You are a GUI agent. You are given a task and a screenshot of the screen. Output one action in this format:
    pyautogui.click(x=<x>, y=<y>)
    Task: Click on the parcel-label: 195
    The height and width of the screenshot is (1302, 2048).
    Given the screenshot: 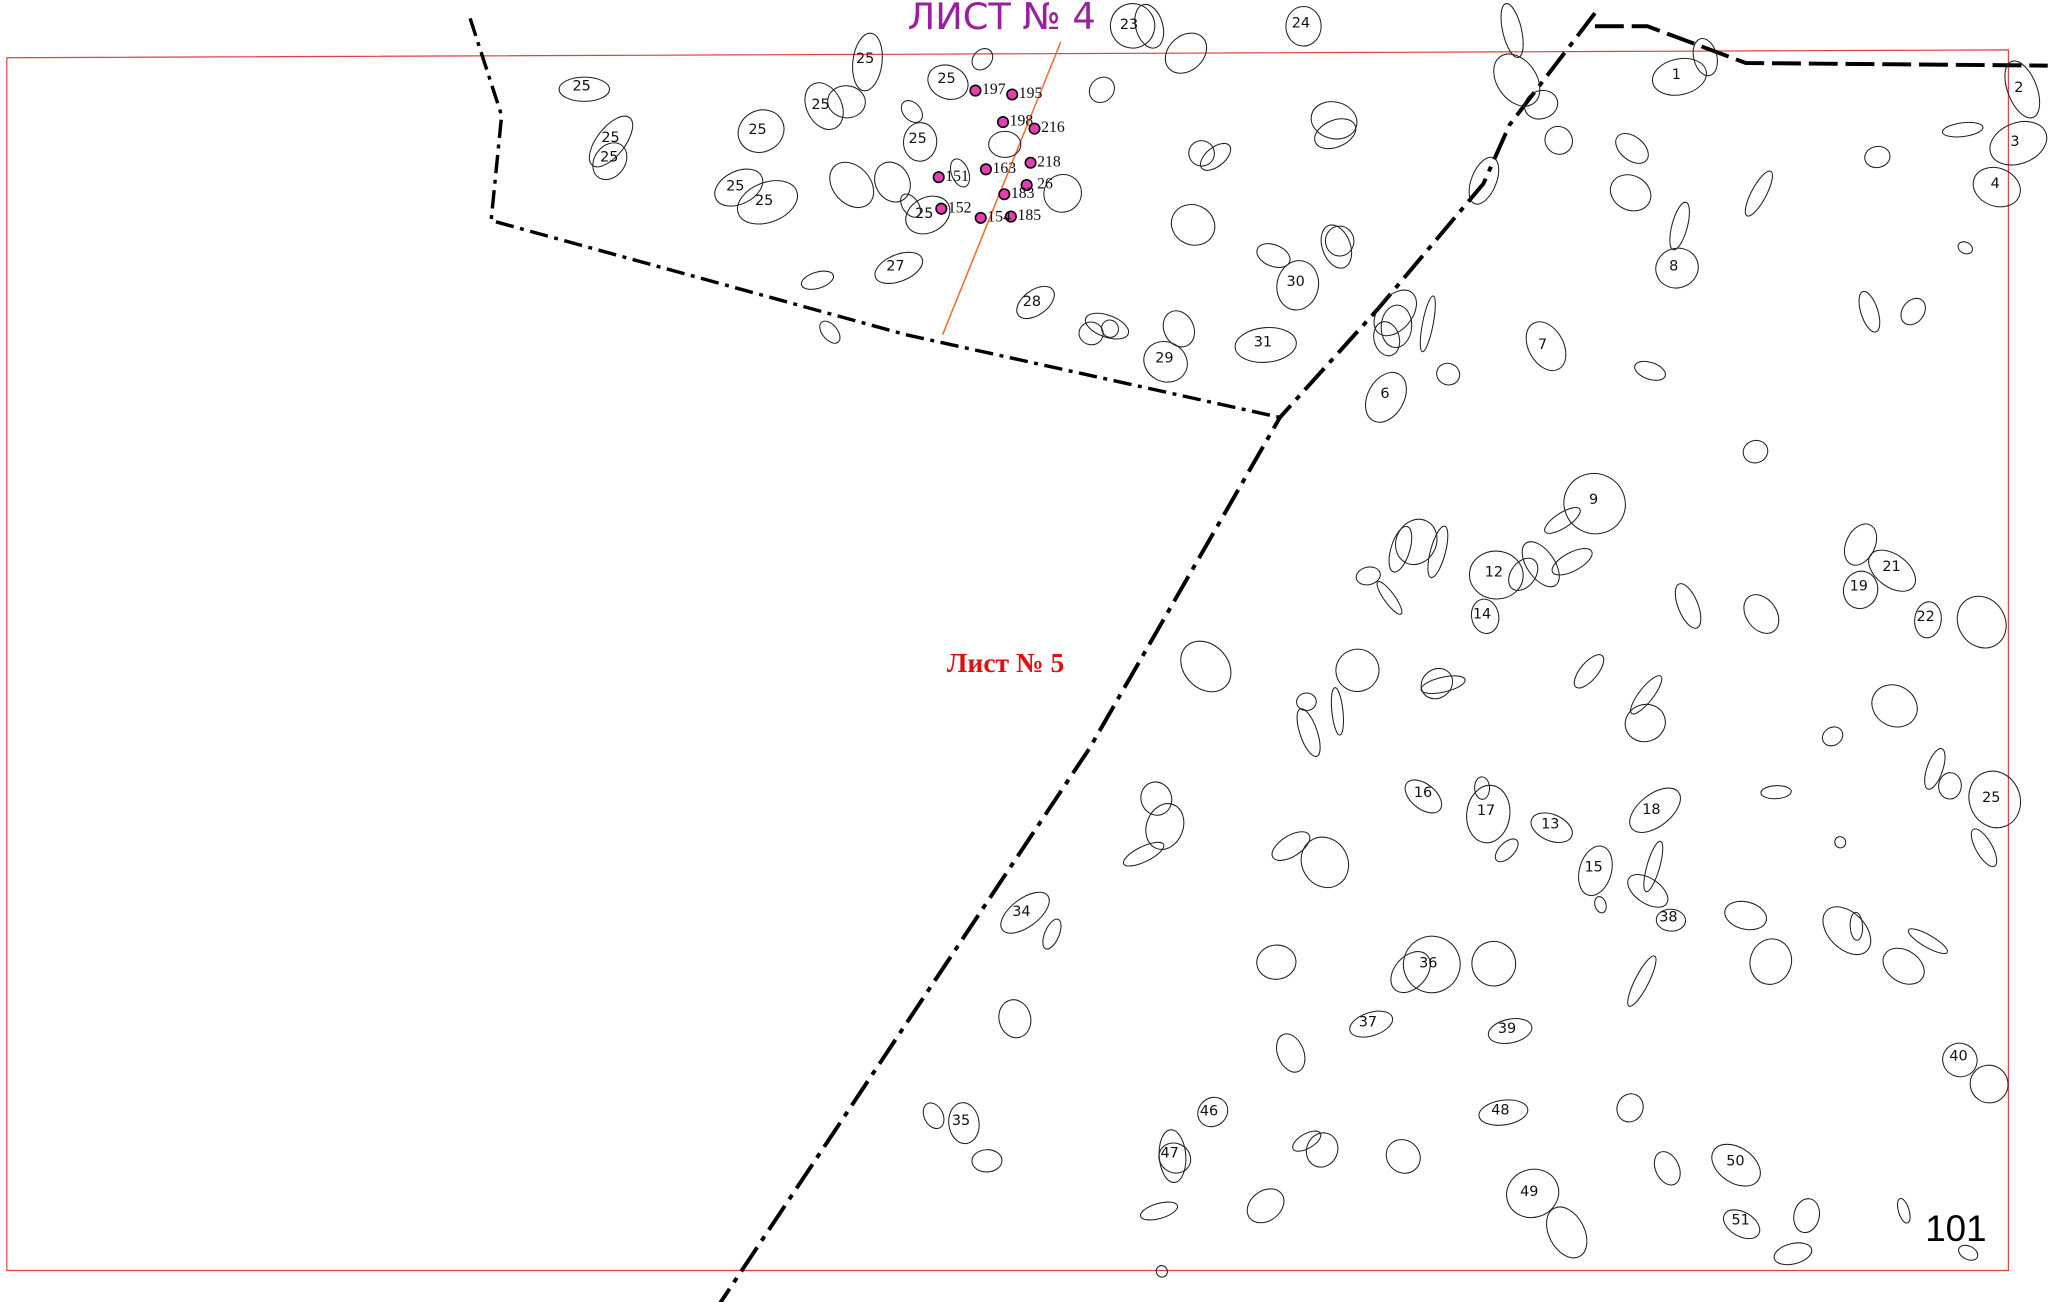 What is the action you would take?
    pyautogui.click(x=1031, y=93)
    